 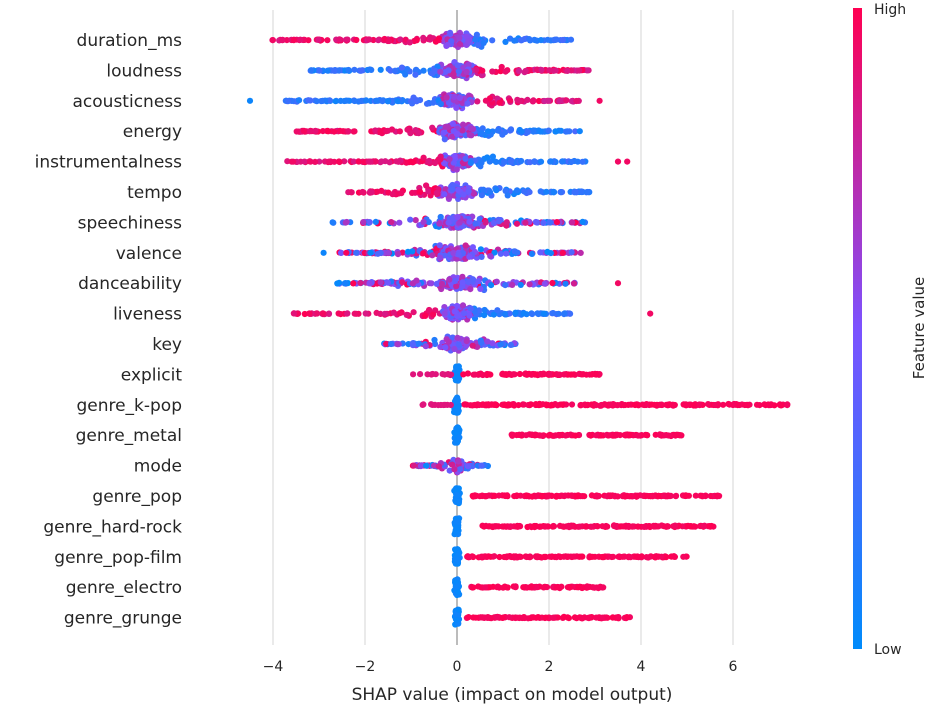 What do you see at coordinates (154, 193) in the screenshot?
I see `feature-label: tempo` at bounding box center [154, 193].